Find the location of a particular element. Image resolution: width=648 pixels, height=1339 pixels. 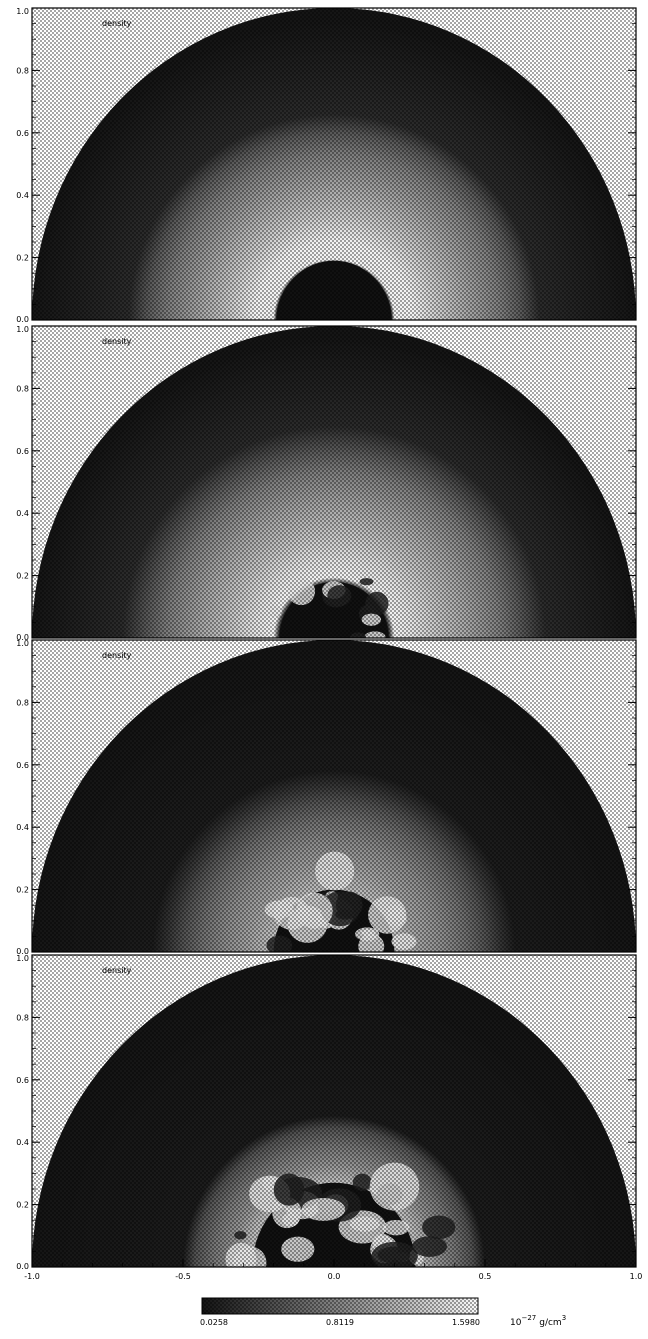

x-tick-label: 0.0 is located at coordinates (334, 1276).